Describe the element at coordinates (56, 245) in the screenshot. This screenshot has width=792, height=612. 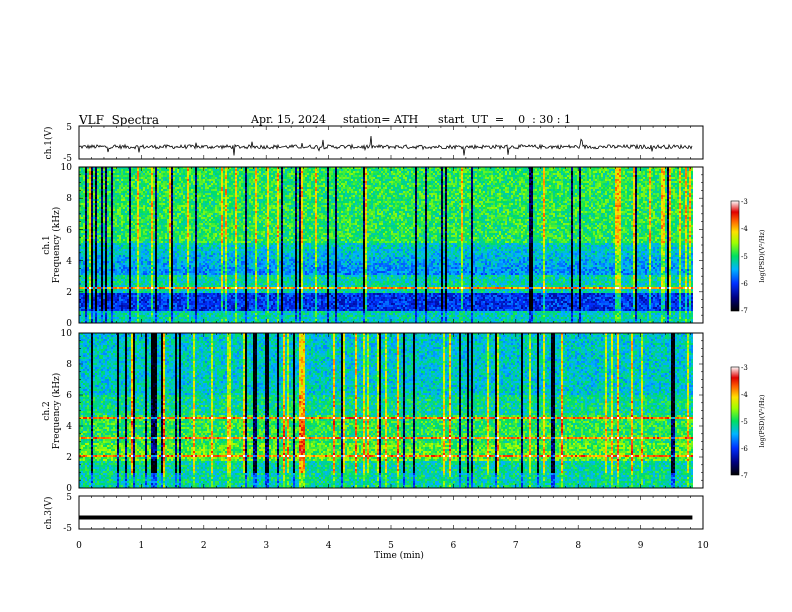
I see `ch1-freq-ylabel: Frequency (kHz)` at that location.